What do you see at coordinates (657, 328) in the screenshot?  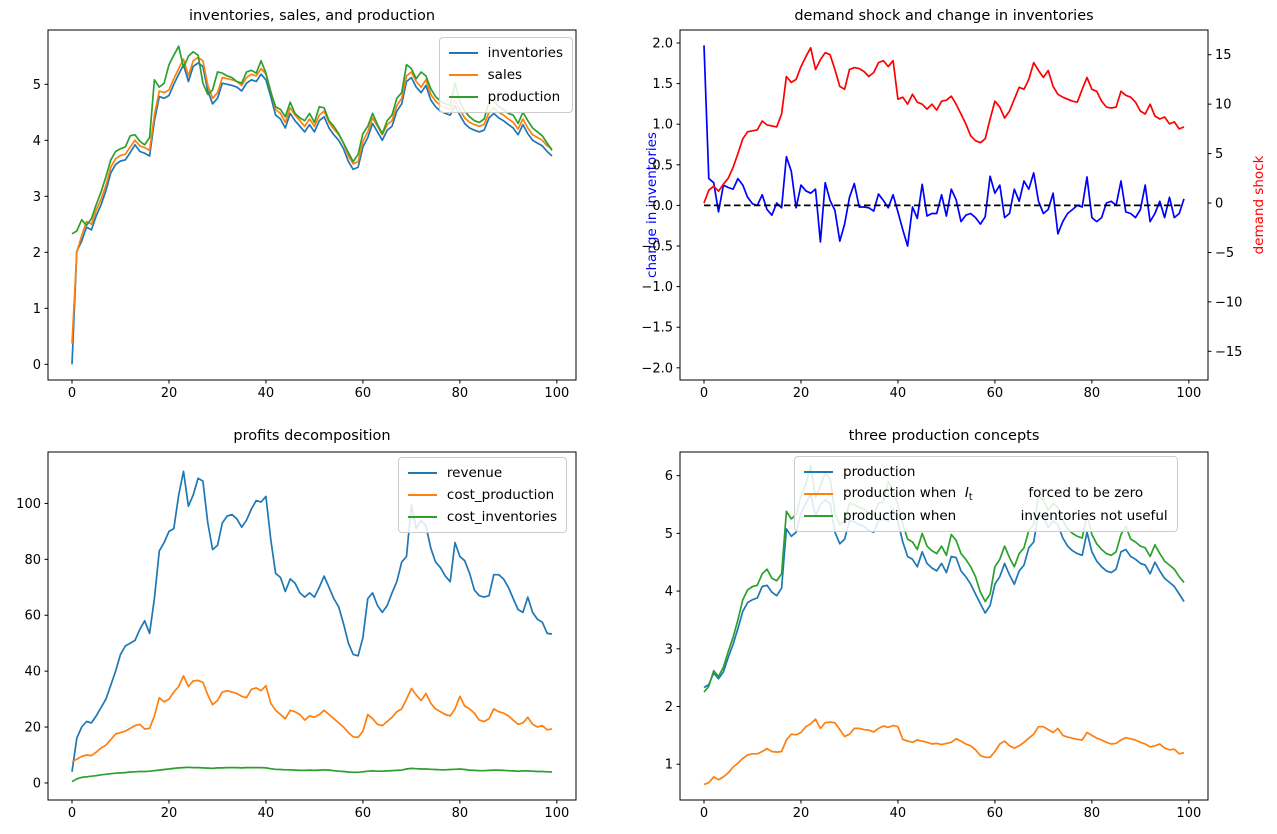 I see `y-tick-label: −1.5` at bounding box center [657, 328].